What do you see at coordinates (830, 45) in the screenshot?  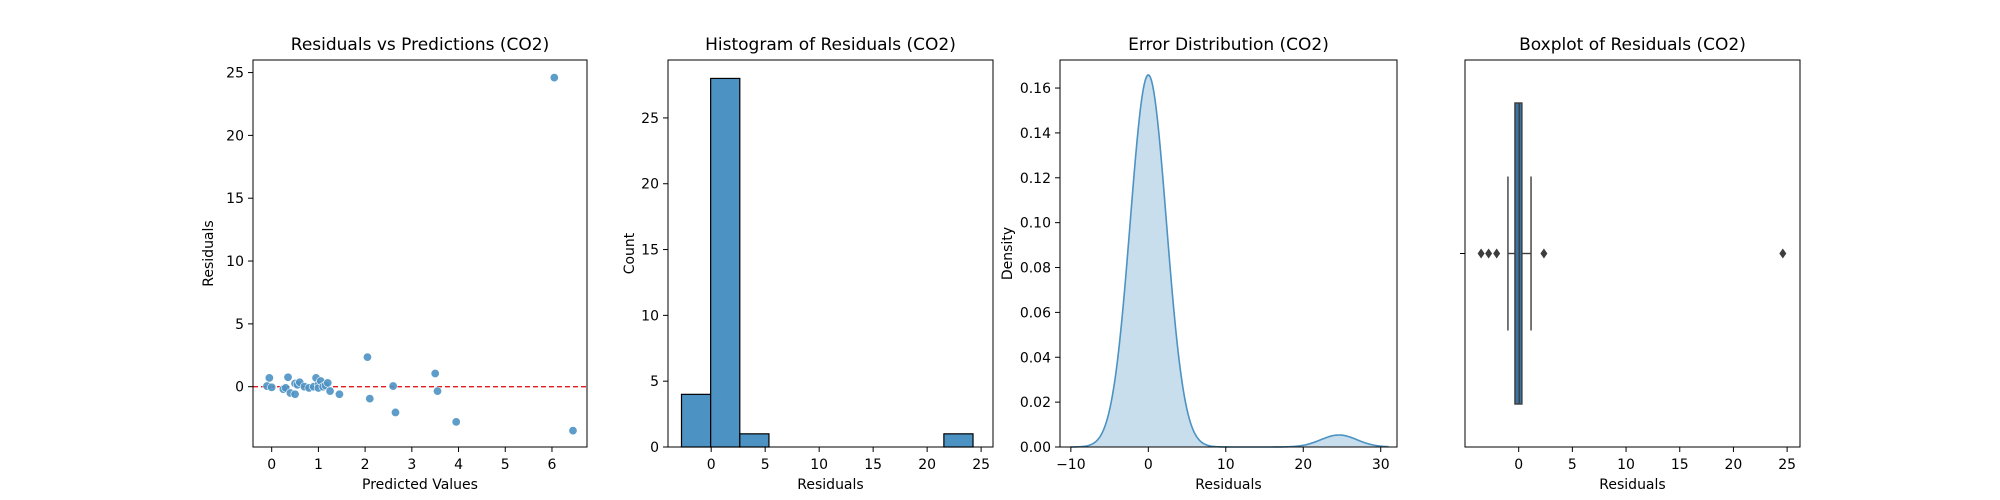 I see `chart-title: Histogram of Residuals (CO2)` at bounding box center [830, 45].